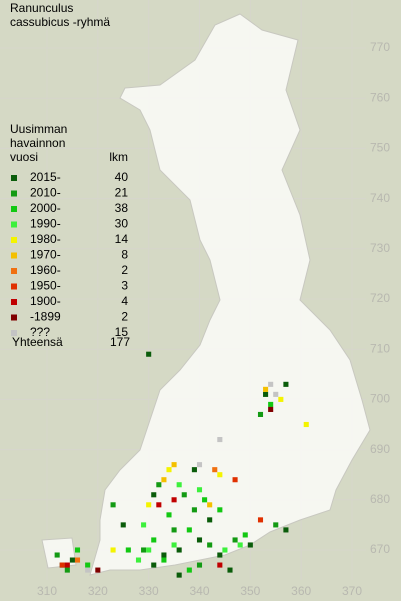  What do you see at coordinates (199, 591) in the screenshot?
I see `x-tick-label: 340` at bounding box center [199, 591].